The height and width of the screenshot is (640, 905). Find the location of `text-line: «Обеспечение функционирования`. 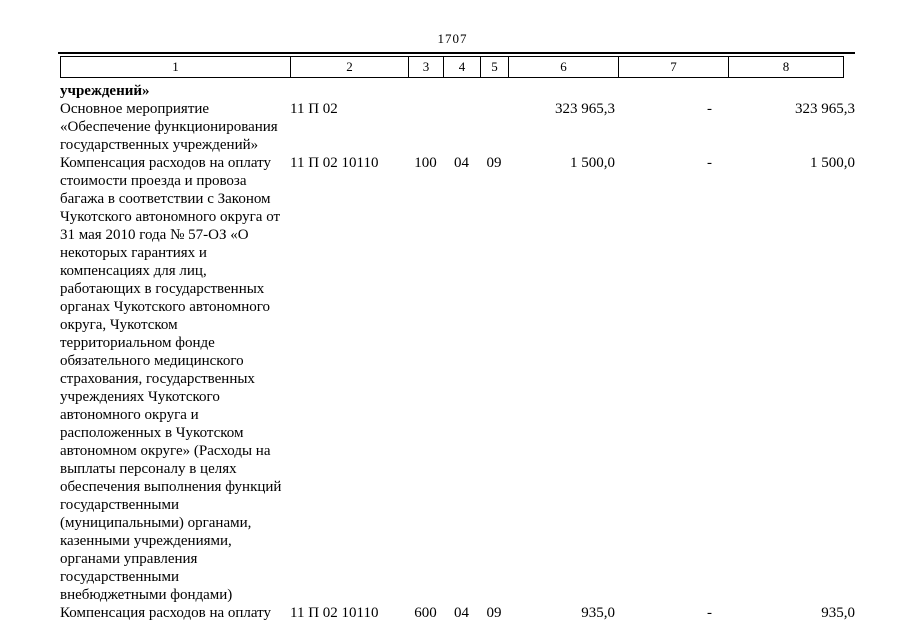

text-line: «Обеспечение функционирования is located at coordinates (169, 127).